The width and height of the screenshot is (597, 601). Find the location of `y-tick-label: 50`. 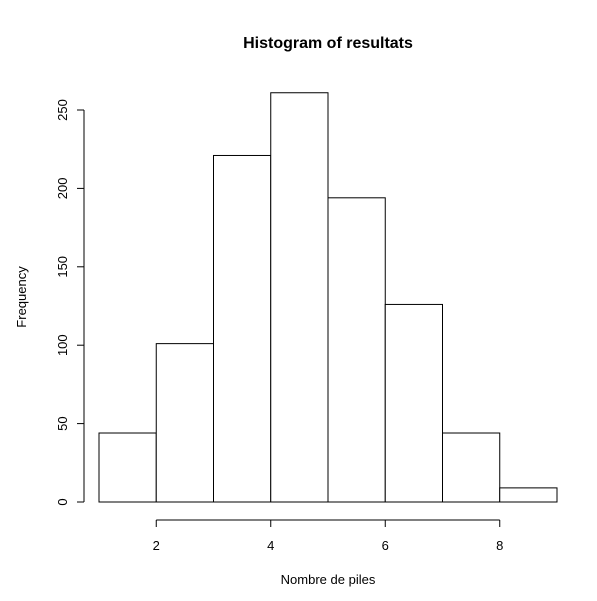

y-tick-label: 50 is located at coordinates (62, 423).